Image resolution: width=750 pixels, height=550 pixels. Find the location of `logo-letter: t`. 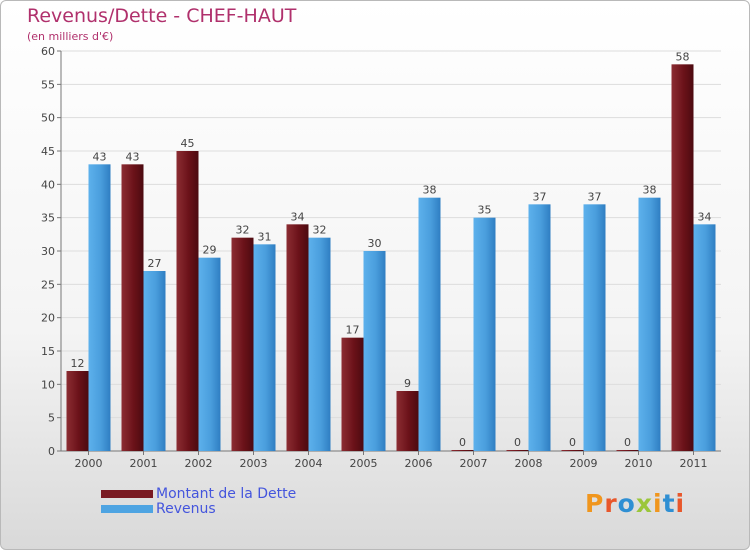

logo-letter: t is located at coordinates (669, 503).